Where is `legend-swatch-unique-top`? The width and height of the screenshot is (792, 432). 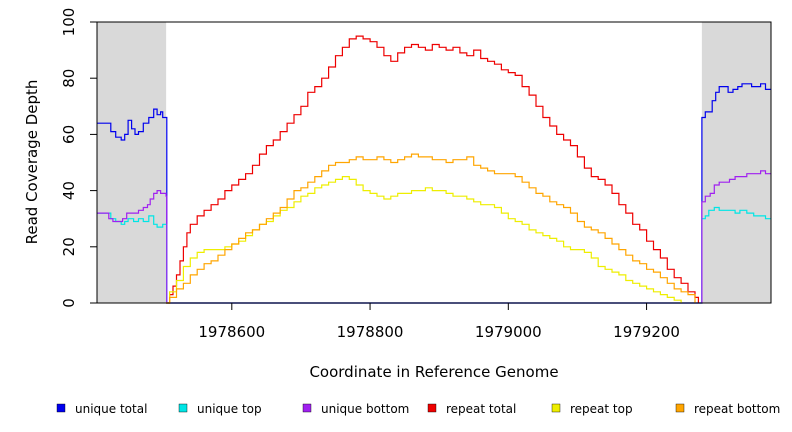 legend-swatch-unique-top is located at coordinates (183, 408).